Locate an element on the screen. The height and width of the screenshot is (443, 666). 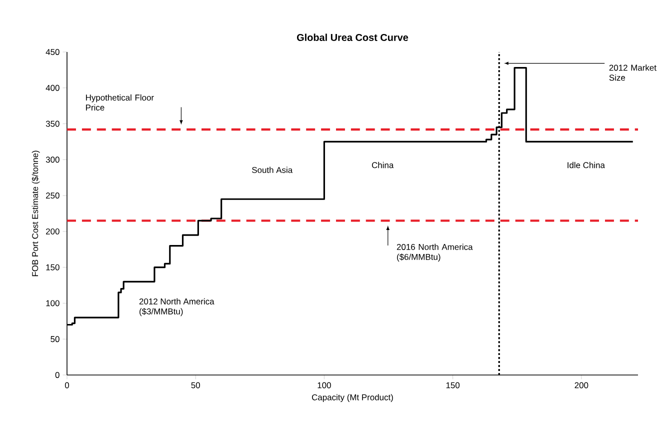
y-tick-label: 200 is located at coordinates (53, 231).